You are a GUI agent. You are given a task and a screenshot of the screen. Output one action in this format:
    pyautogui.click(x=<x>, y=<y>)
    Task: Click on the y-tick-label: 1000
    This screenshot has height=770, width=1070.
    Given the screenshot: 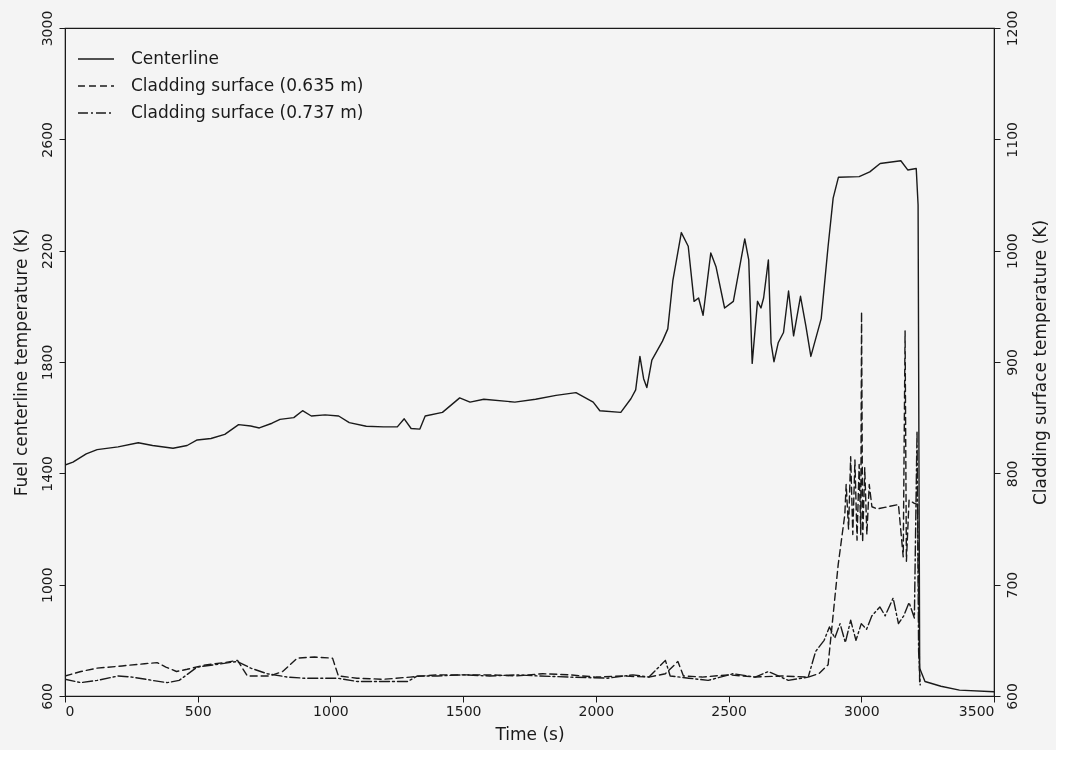 What is the action you would take?
    pyautogui.click(x=46, y=585)
    